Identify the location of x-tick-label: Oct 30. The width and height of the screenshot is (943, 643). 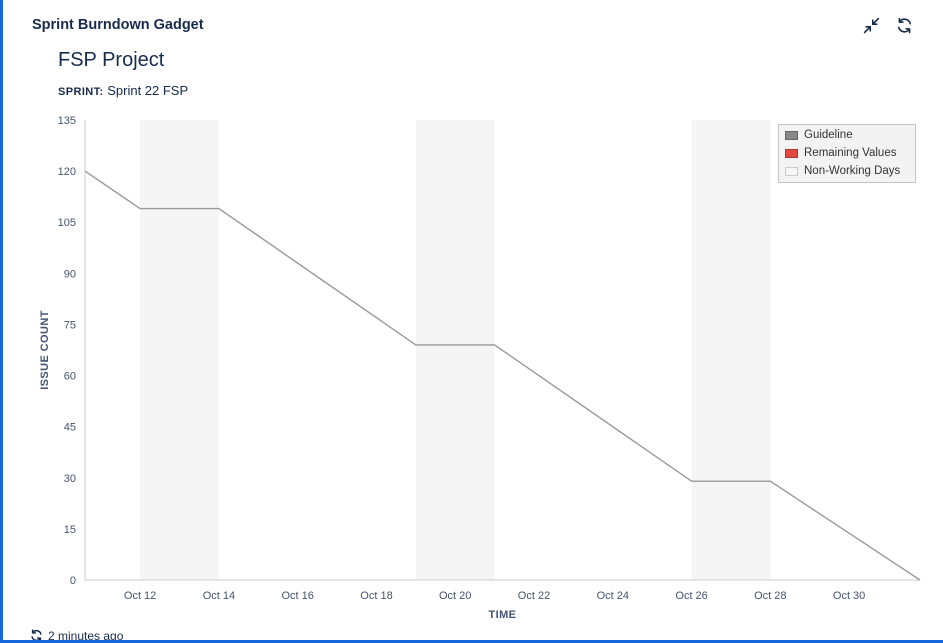
(849, 596).